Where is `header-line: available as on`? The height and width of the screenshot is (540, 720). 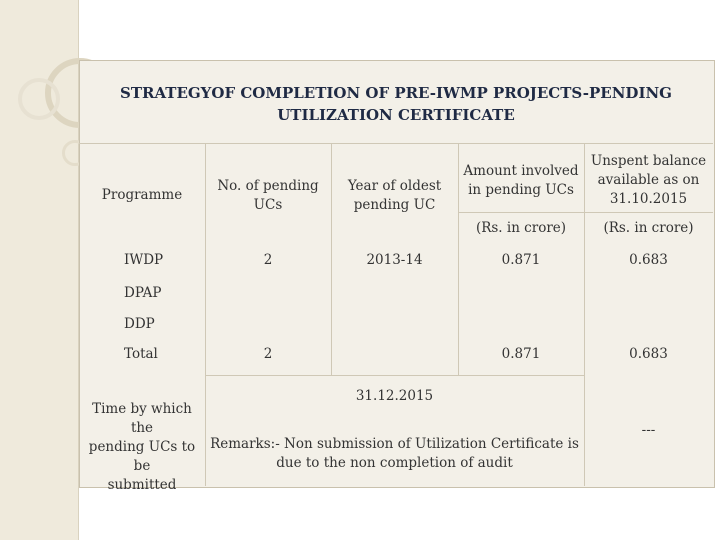 header-line: available as on is located at coordinates (648, 180).